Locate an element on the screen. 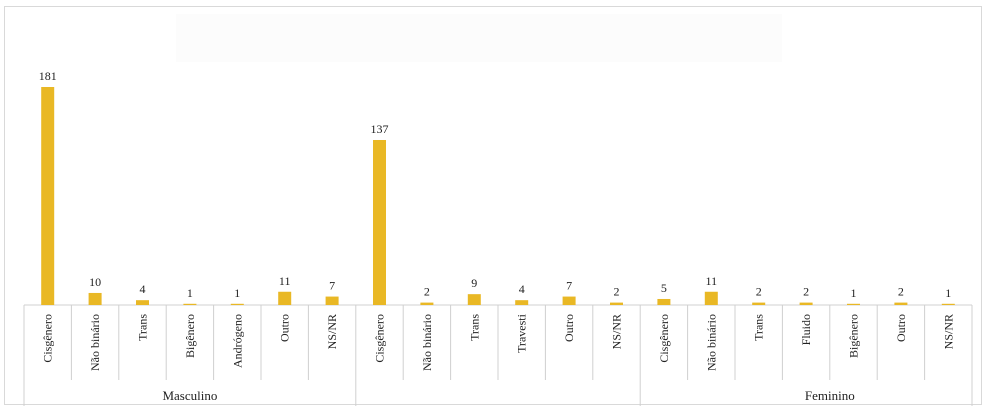  data-label-outro-ns-nr: 1 is located at coordinates (948, 293).